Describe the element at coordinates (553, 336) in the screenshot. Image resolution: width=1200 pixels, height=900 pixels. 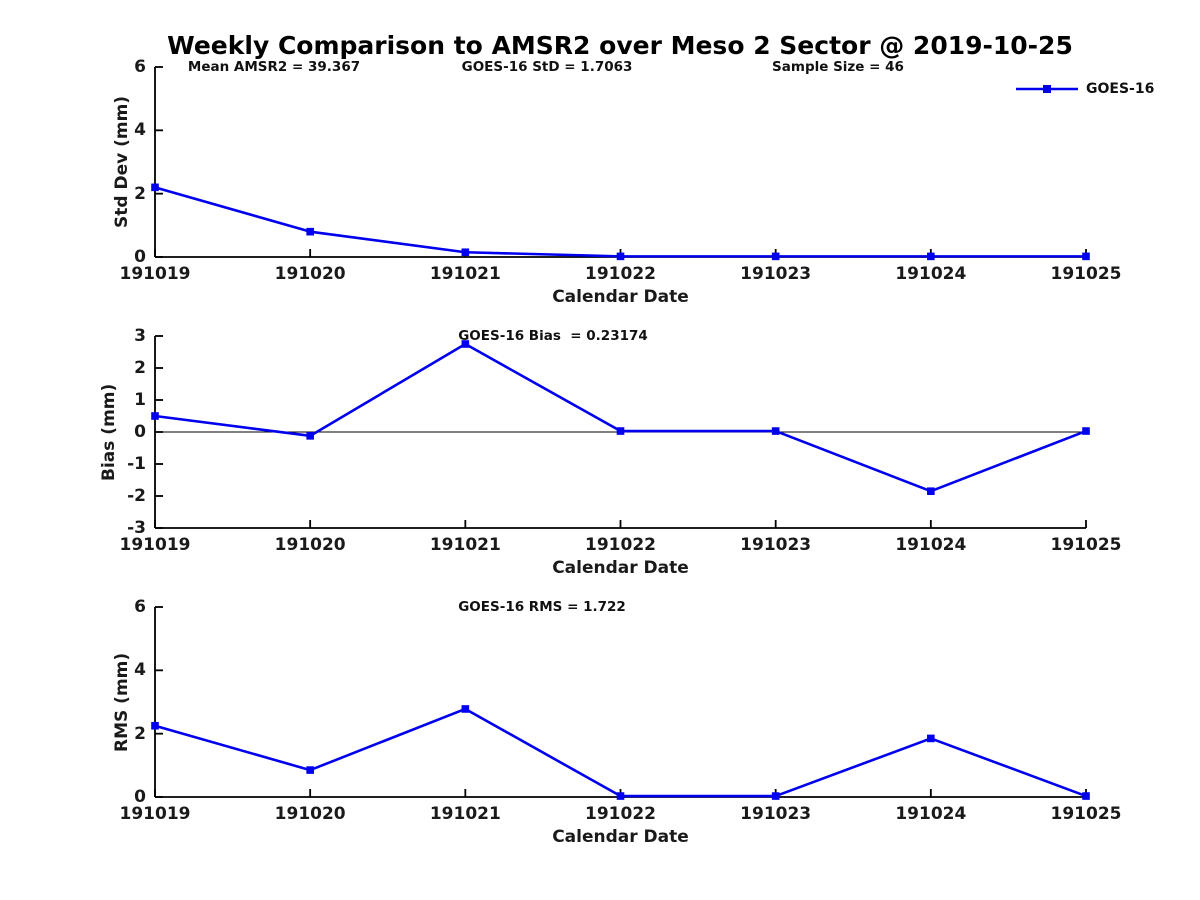
I see `annotation-goes16-bias: GOES-16 Bias = 0.23174` at that location.